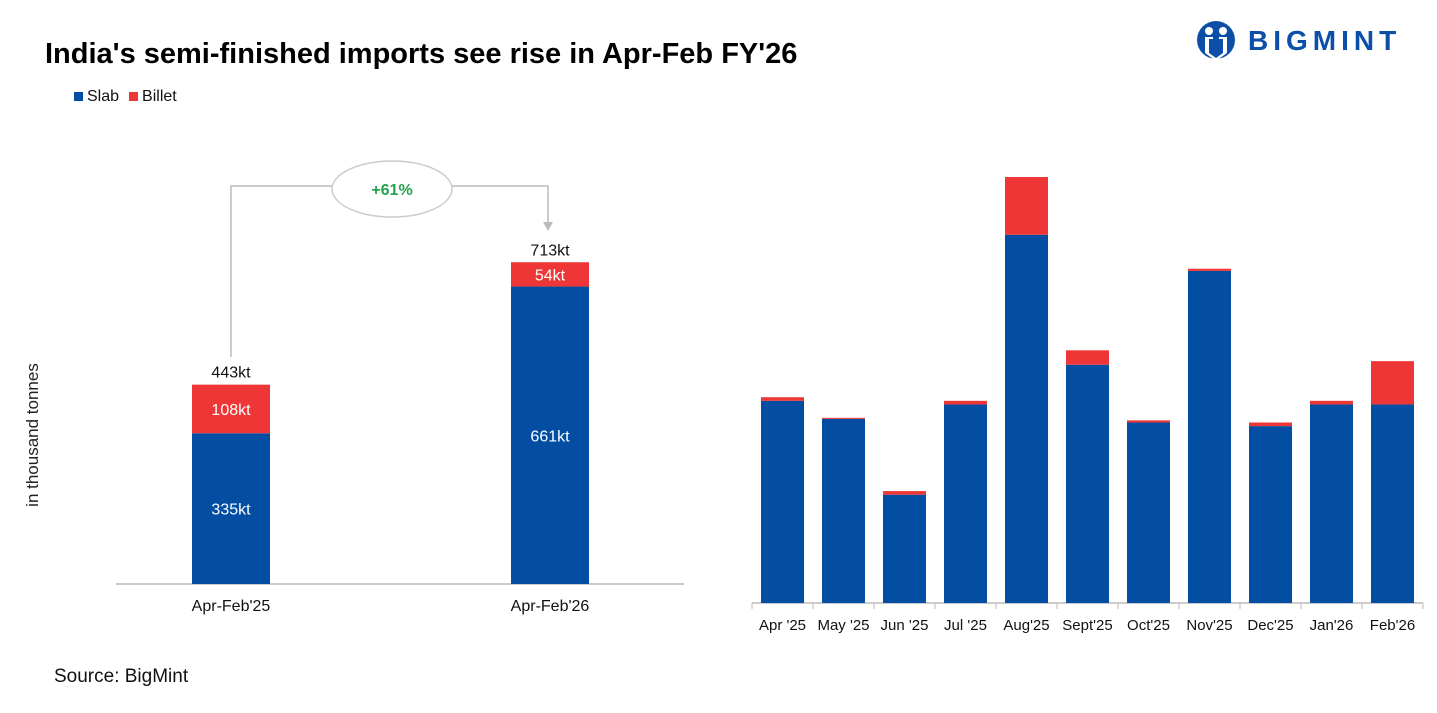 This screenshot has height=713, width=1437. What do you see at coordinates (782, 625) in the screenshot?
I see `x-tick-label-month-0: Apr '25` at bounding box center [782, 625].